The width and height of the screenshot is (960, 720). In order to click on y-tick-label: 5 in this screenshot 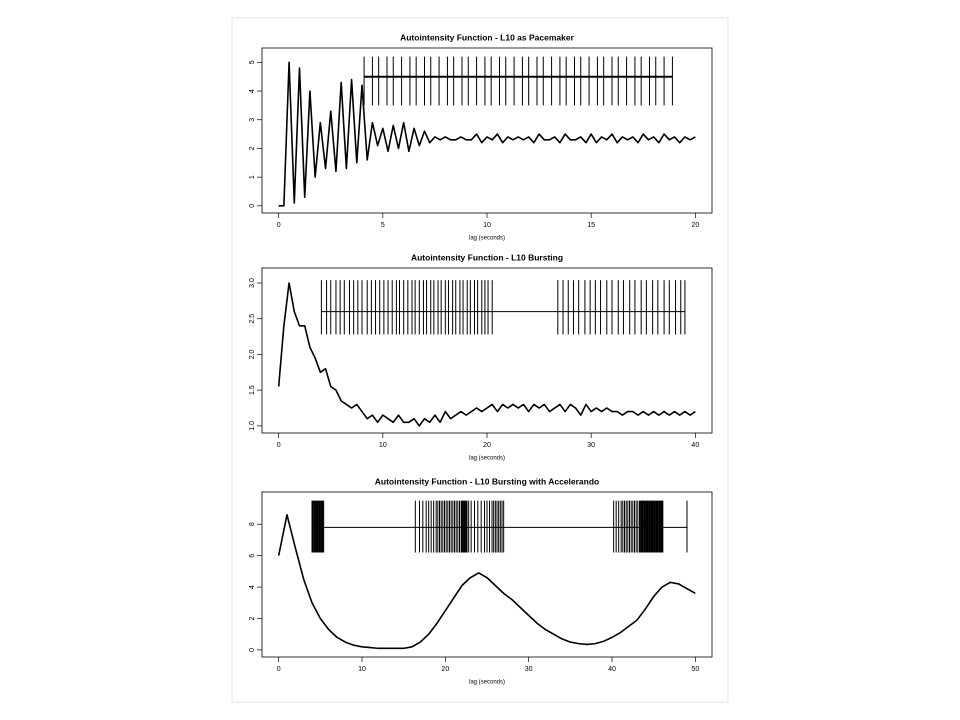, I will do `click(252, 62)`.